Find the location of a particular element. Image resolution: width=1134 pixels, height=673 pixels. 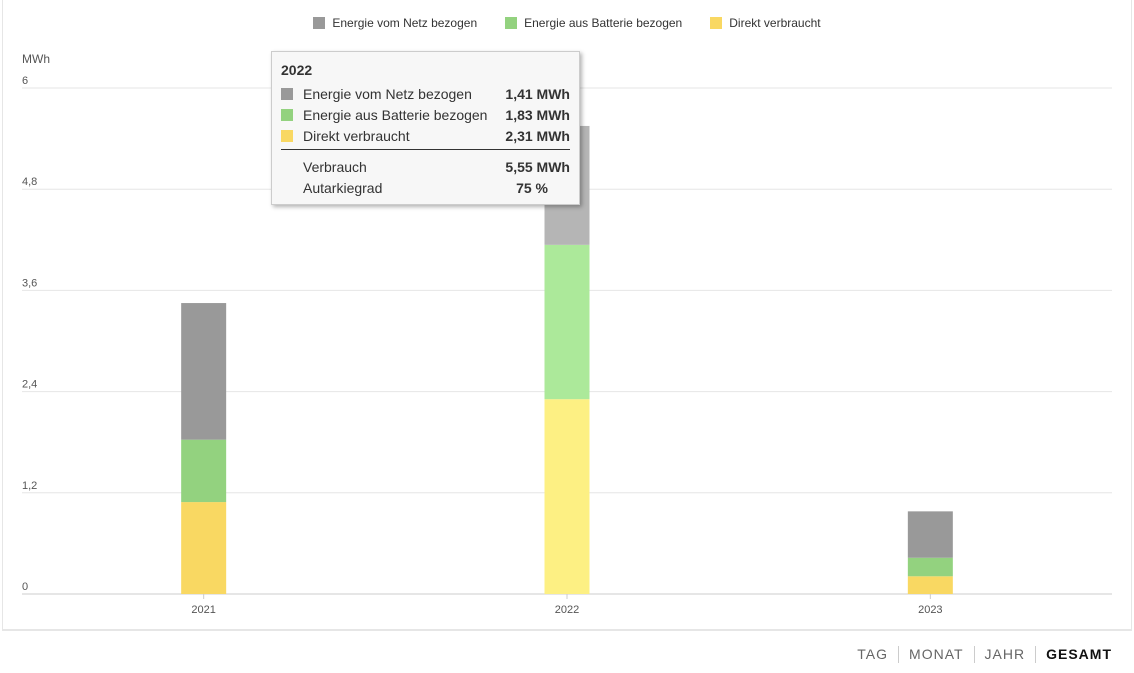

bar-direkt-verbraucht-2021 is located at coordinates (204, 548).